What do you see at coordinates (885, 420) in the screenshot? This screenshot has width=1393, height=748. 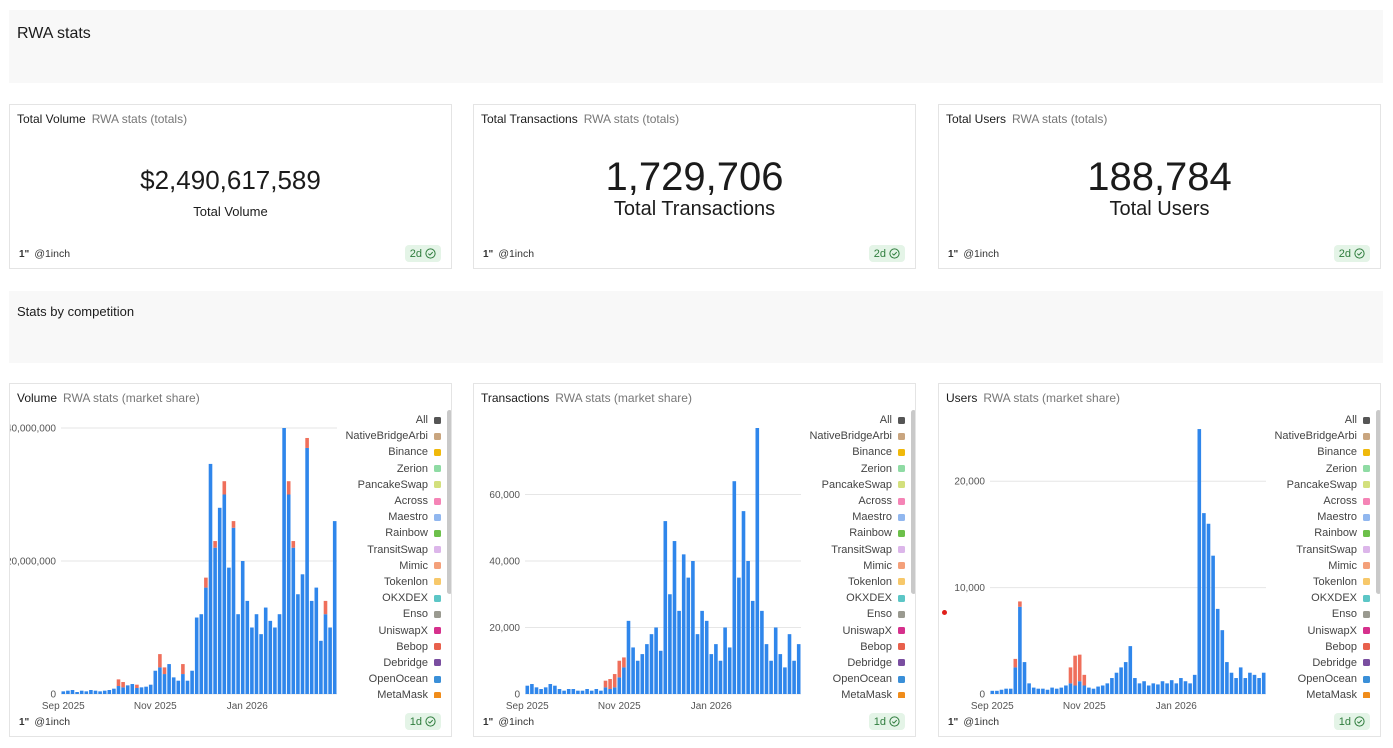 I see `legend-label: All` at bounding box center [885, 420].